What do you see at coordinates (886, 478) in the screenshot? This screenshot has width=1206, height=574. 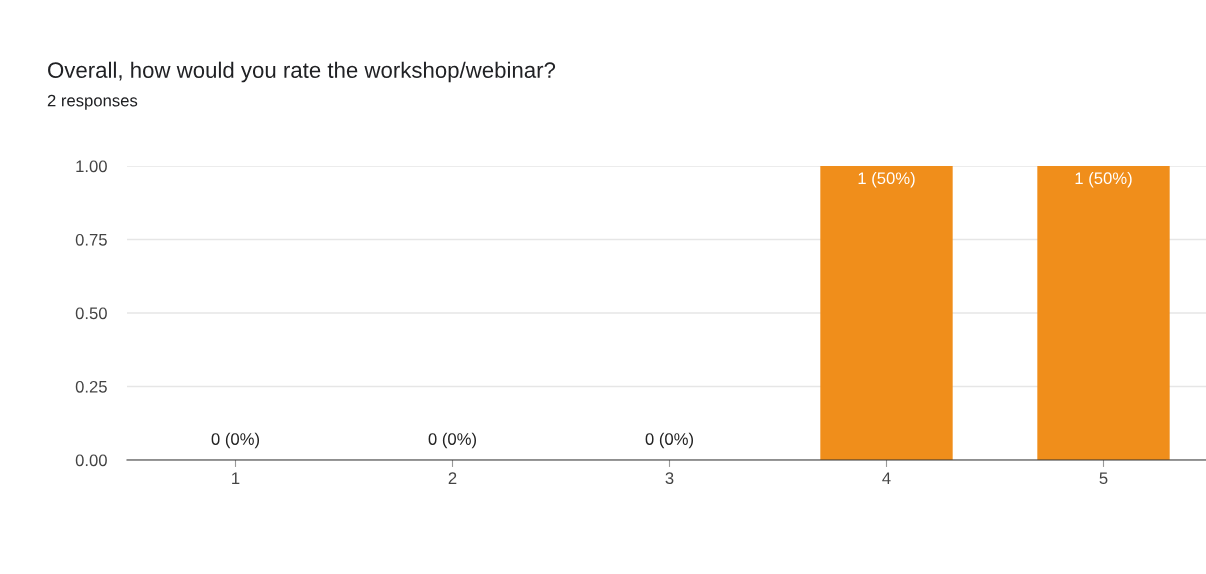 I see `x-tick-label: 4` at bounding box center [886, 478].